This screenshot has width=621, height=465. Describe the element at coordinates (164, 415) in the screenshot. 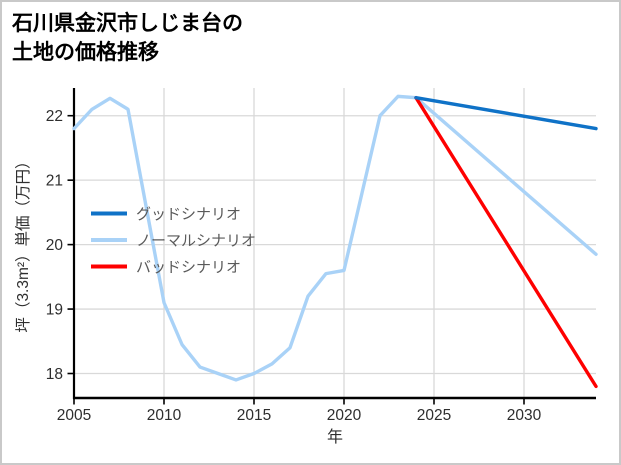

I see `x-tick-label: 2010` at that location.